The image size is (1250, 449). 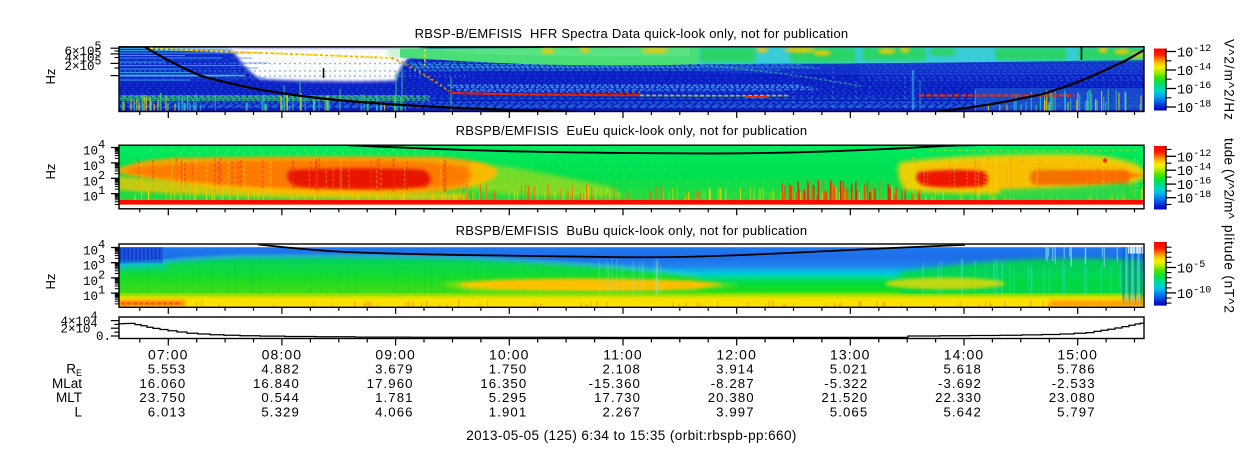 I want to click on svg-text: 07:00, so click(x=168, y=355).